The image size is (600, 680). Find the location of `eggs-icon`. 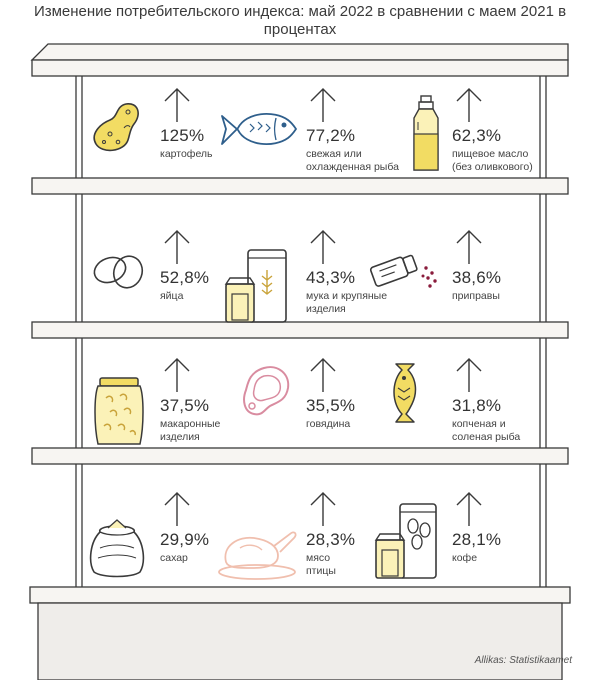

eggs-icon is located at coordinates (118, 272).